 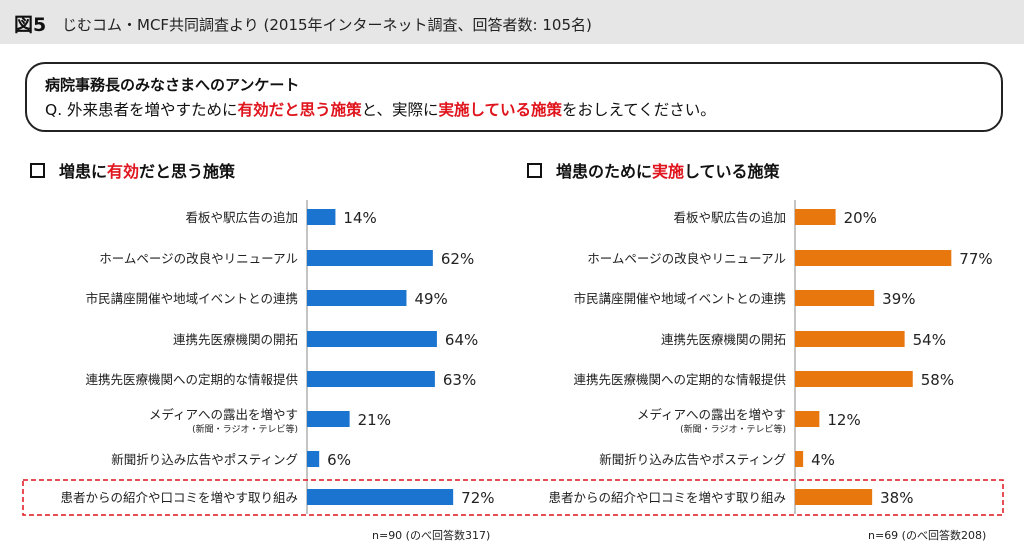 I want to click on right-chart-note: n=69 (のべ回答数208), so click(x=927, y=535).